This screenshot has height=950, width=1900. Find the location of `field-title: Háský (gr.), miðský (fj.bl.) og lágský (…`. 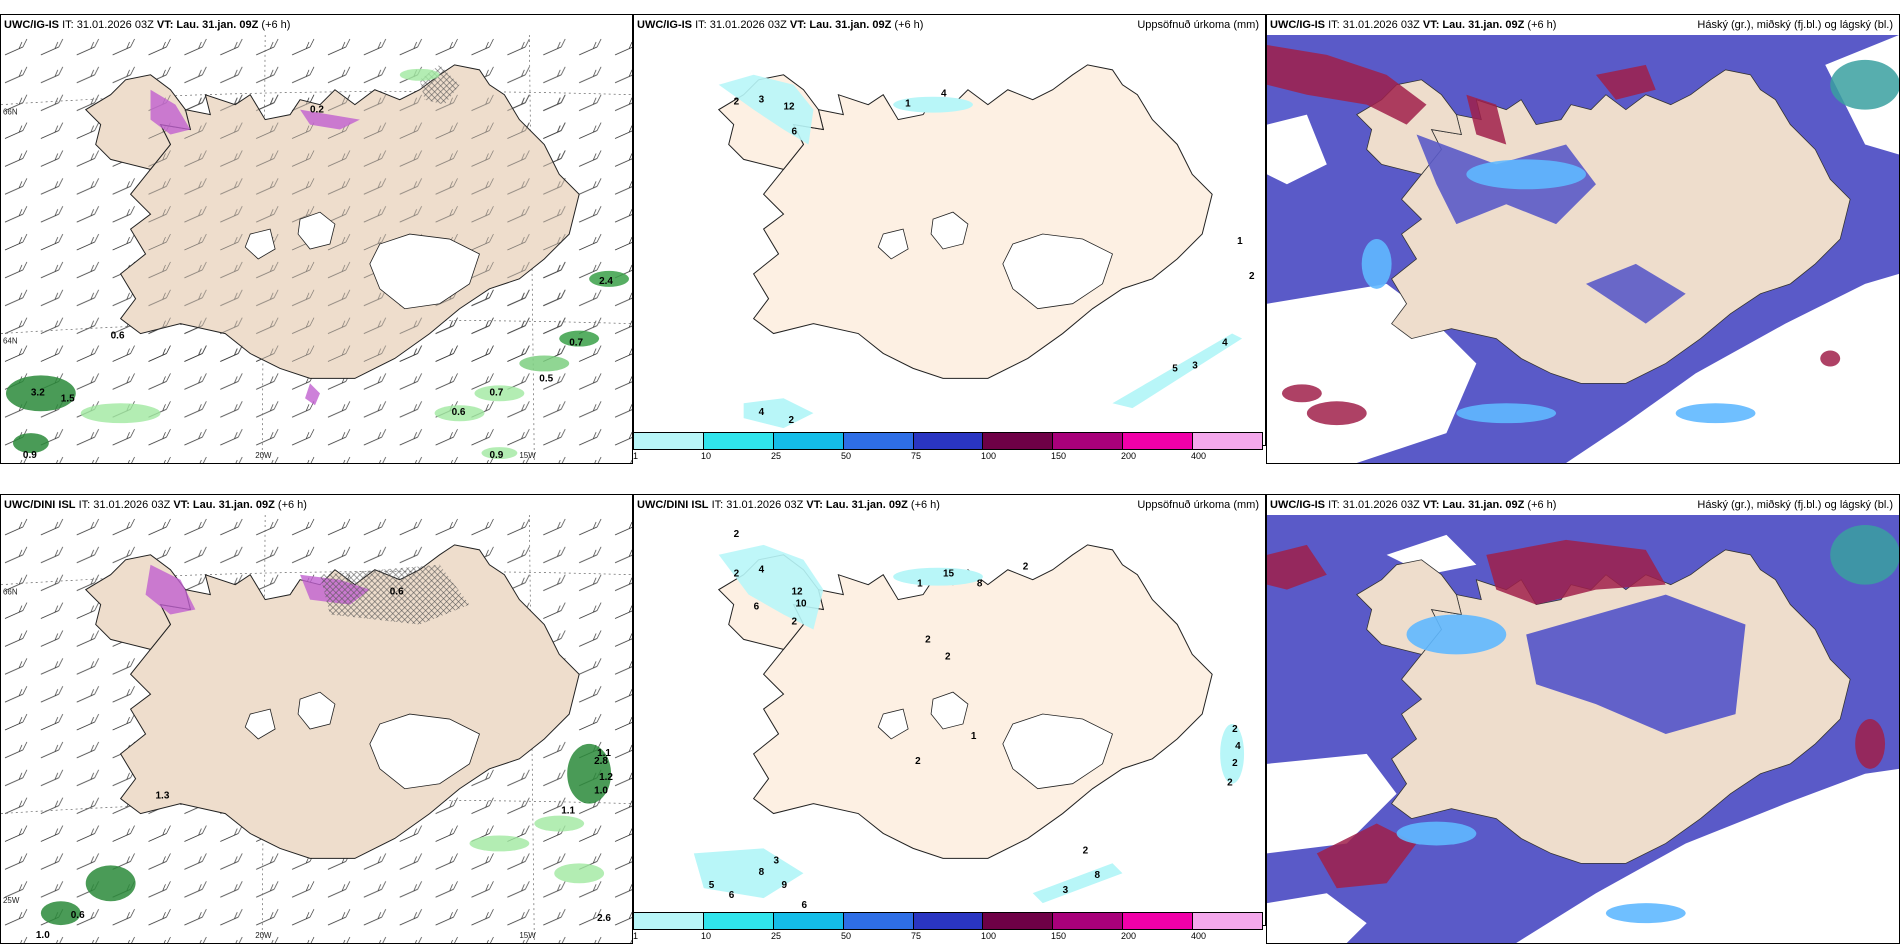

field-title: Háský (gr.), miðský (fj.bl.) og lágský (… is located at coordinates (1795, 25).